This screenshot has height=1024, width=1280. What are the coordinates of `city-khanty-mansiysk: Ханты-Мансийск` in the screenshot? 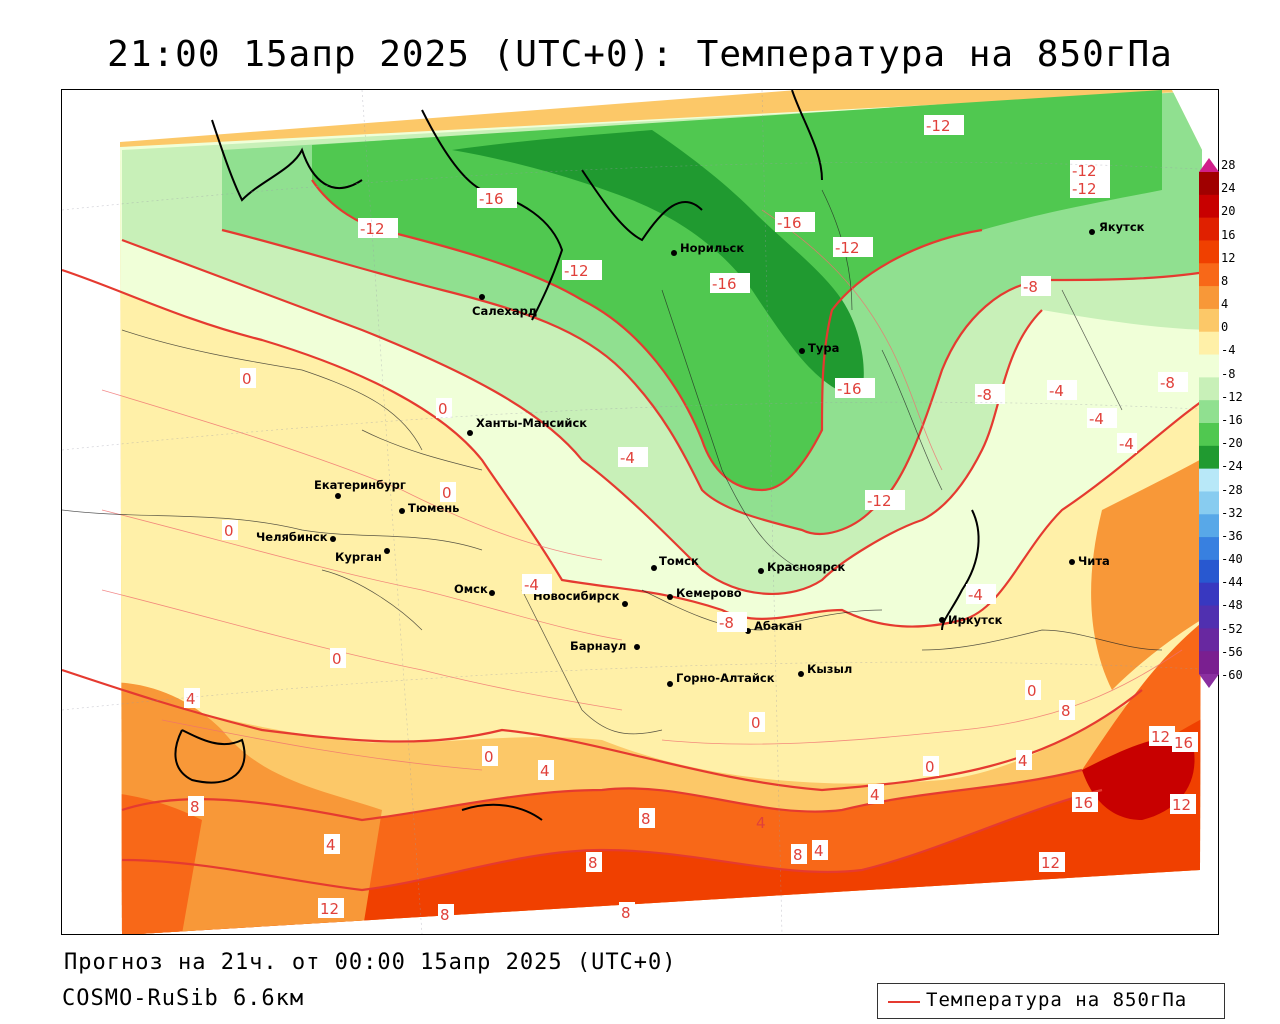 It's located at (527, 426).